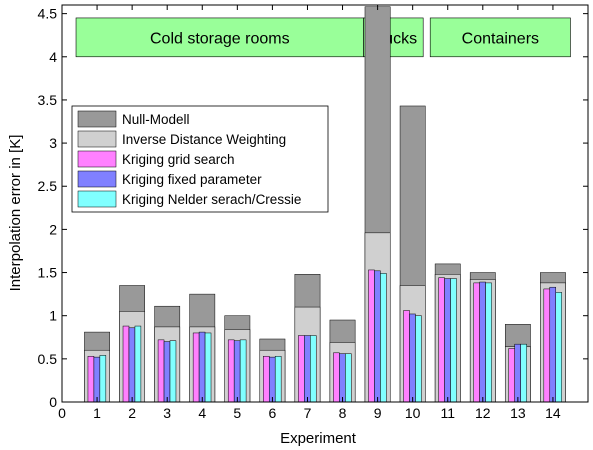  Describe the element at coordinates (53, 57) in the screenshot. I see `y-tick-label: 4` at that location.